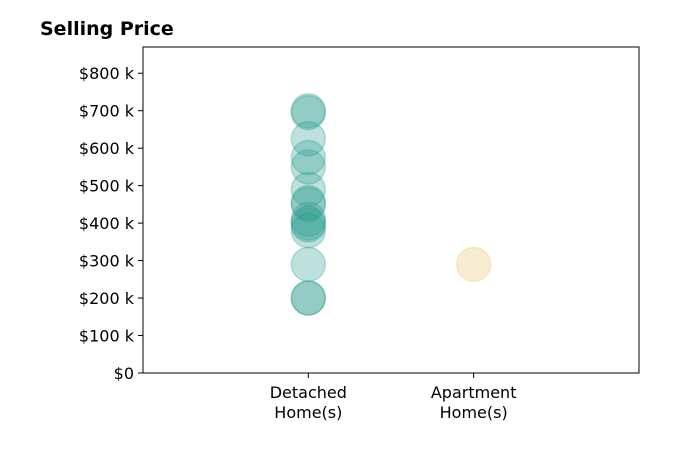 This screenshot has width=679, height=462. I want to click on y-tick-label: $0, so click(124, 373).